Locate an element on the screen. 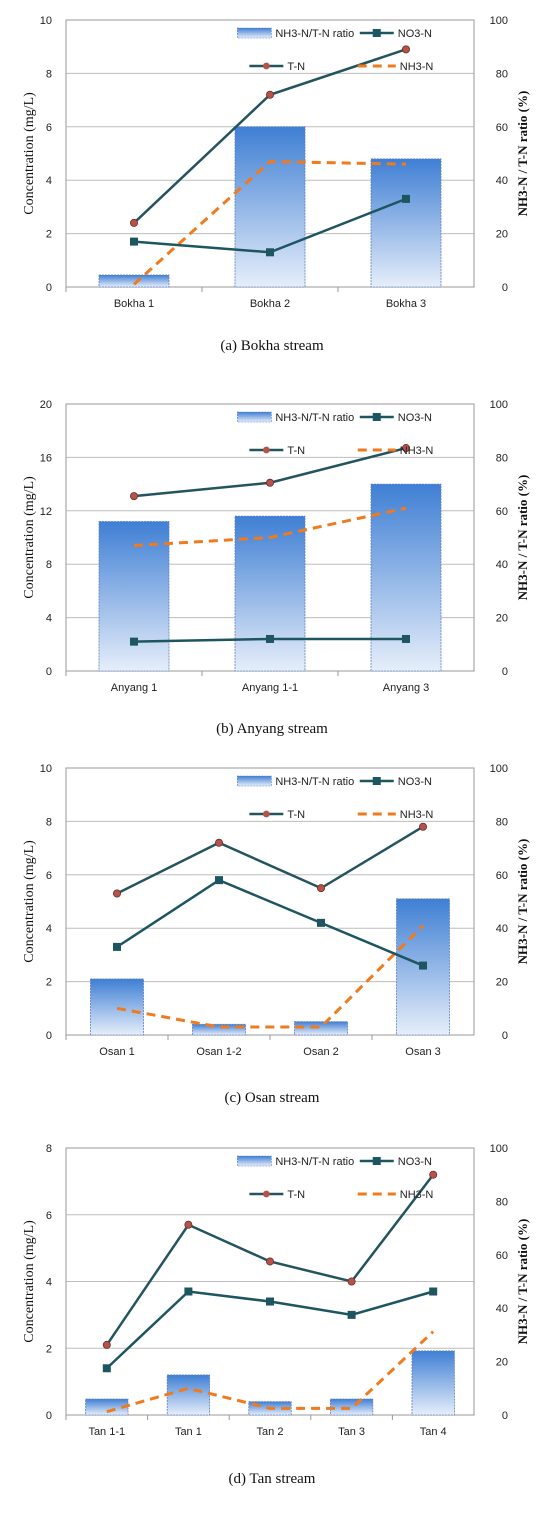  x-tick-label: Anyang 3 is located at coordinates (406, 688).